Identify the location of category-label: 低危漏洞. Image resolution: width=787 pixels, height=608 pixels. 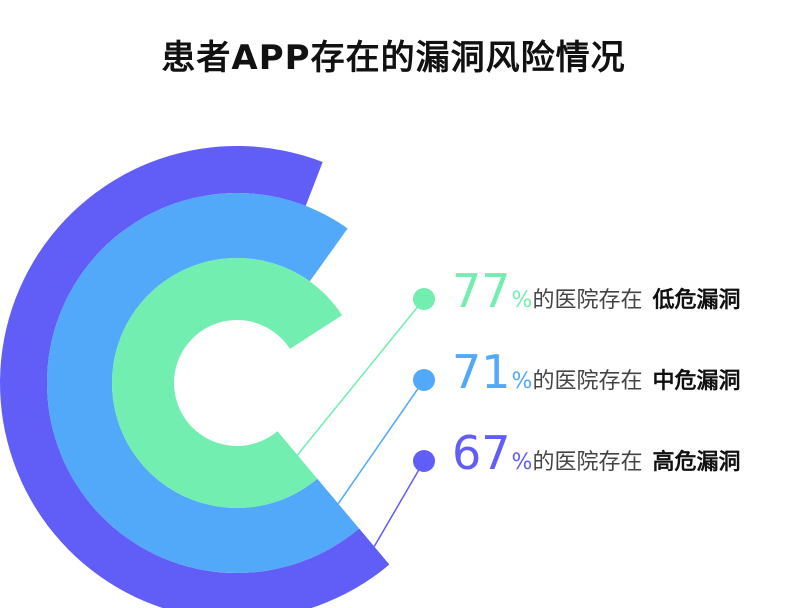
(696, 300).